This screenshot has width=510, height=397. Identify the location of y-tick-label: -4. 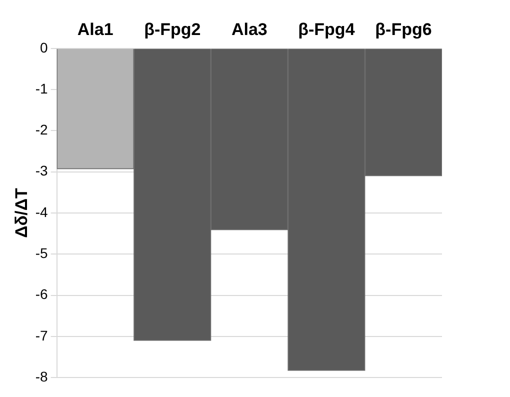
(41, 212).